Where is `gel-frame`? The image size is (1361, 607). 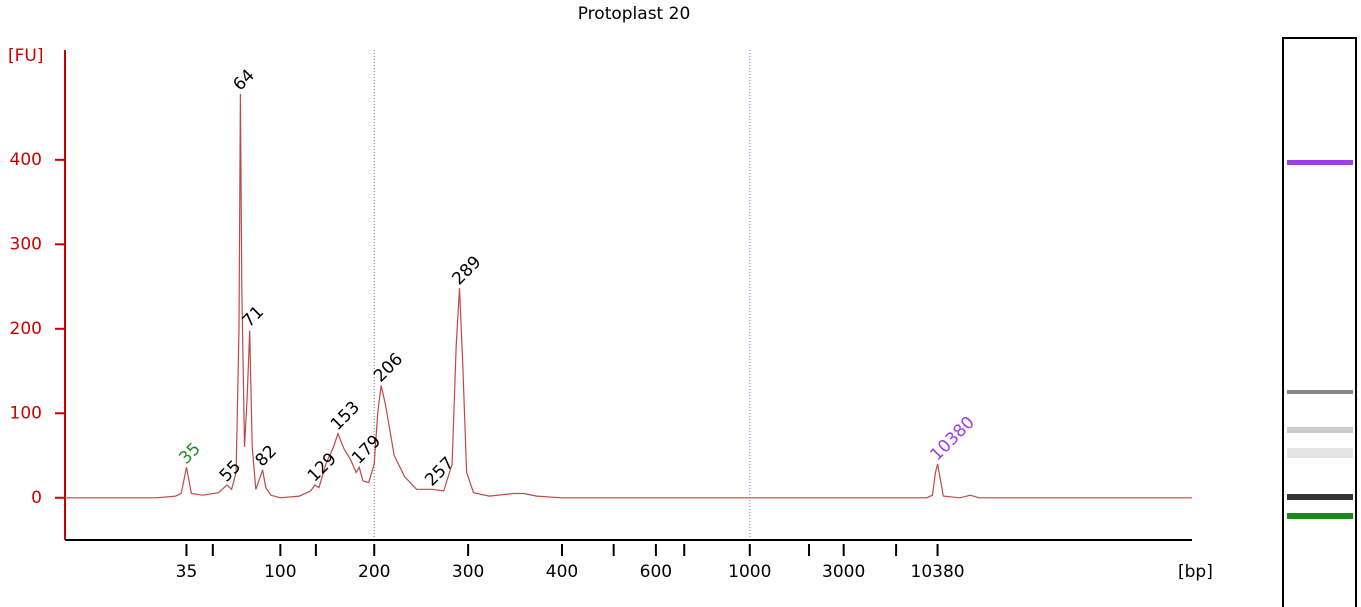 gel-frame is located at coordinates (1319, 322).